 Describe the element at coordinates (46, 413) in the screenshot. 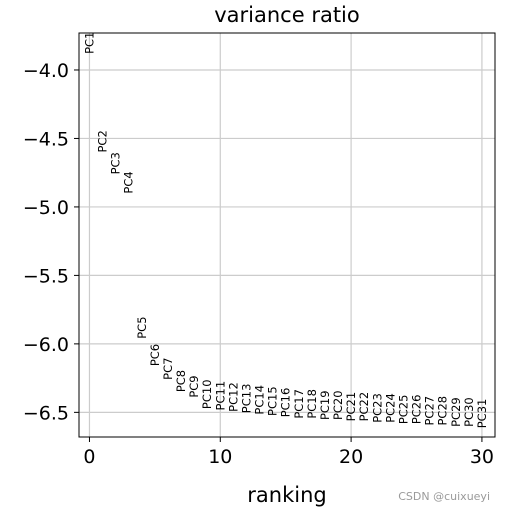

I see `y-tick-label: −6.5` at that location.